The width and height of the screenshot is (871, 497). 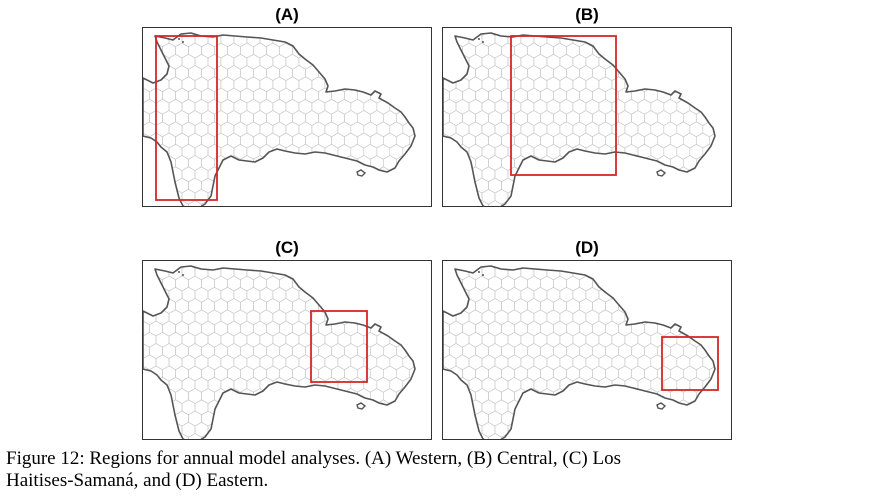 What do you see at coordinates (661, 173) in the screenshot?
I see `island-b` at bounding box center [661, 173].